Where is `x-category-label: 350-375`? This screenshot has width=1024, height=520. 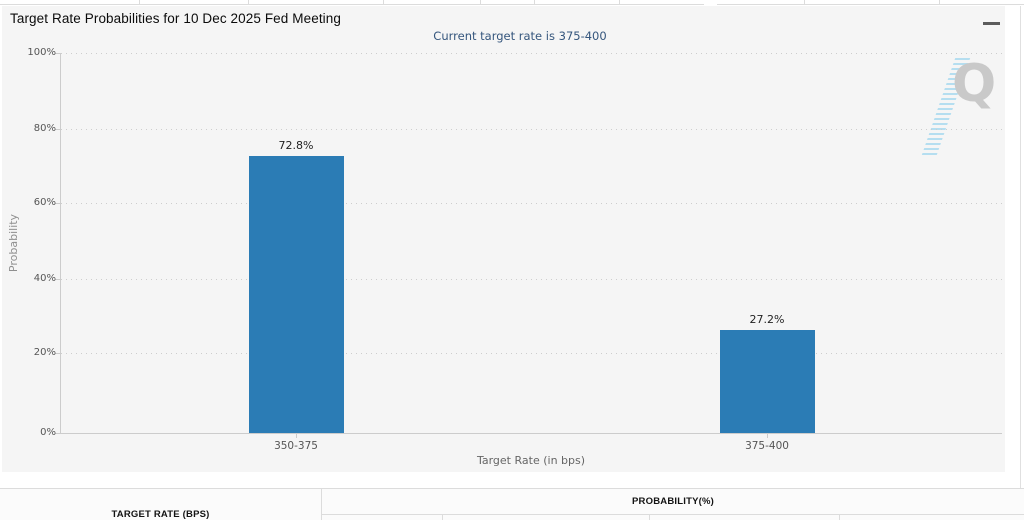 x-category-label: 350-375 is located at coordinates (296, 446).